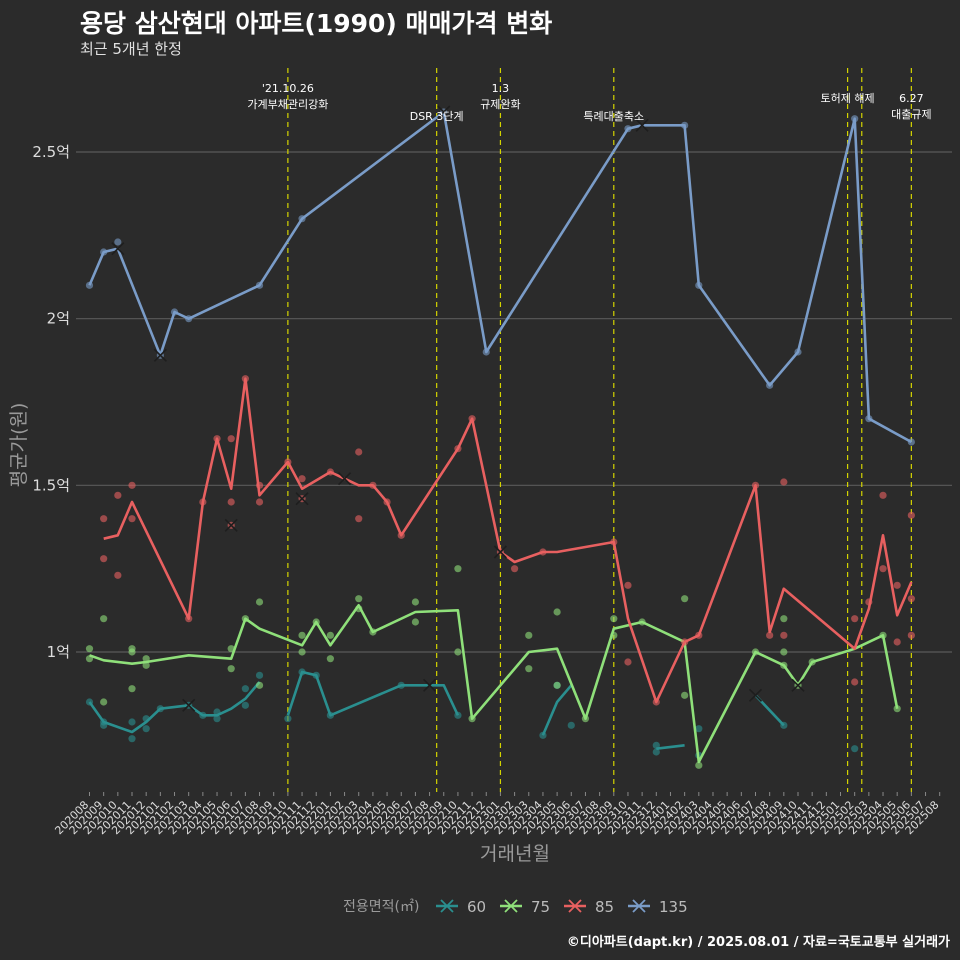  Describe the element at coordinates (461, 907) in the screenshot. I see `legend-item-60: 60` at that location.